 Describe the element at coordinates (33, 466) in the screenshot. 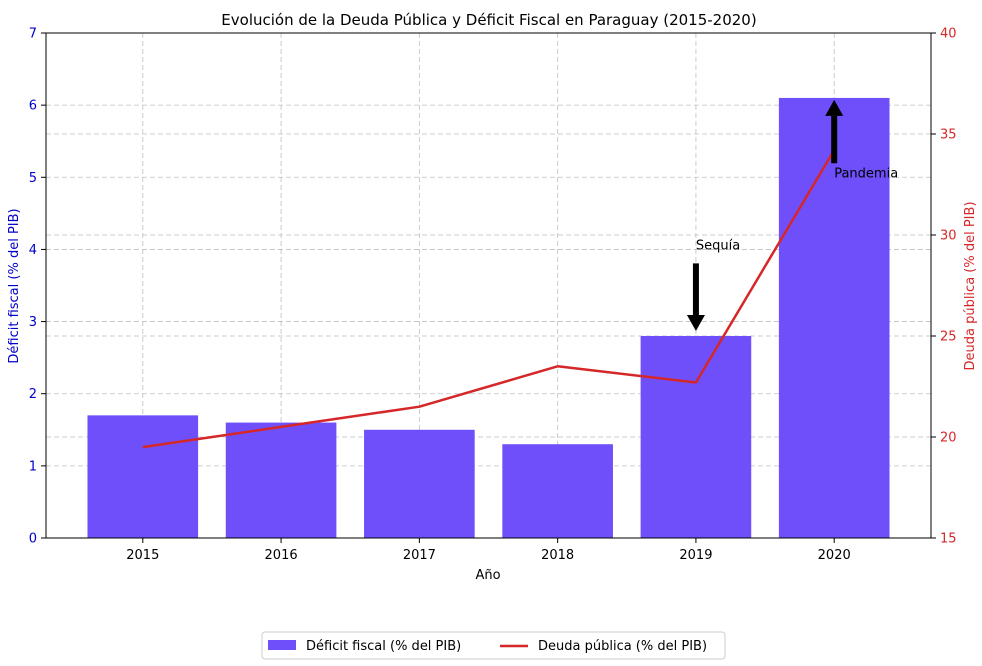

I see `y-left-tick-label: 1` at that location.